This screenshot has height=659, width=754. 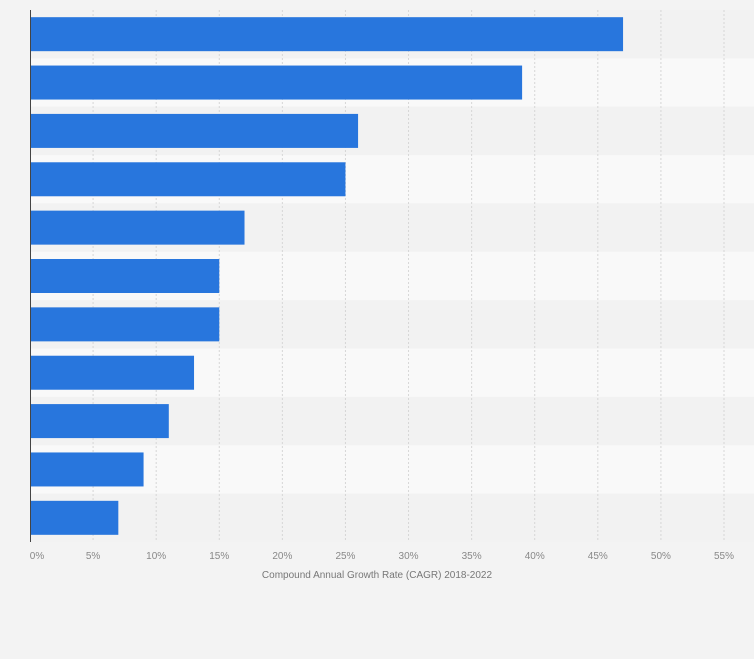 I want to click on x-tick-label: 5%, so click(x=93, y=556).